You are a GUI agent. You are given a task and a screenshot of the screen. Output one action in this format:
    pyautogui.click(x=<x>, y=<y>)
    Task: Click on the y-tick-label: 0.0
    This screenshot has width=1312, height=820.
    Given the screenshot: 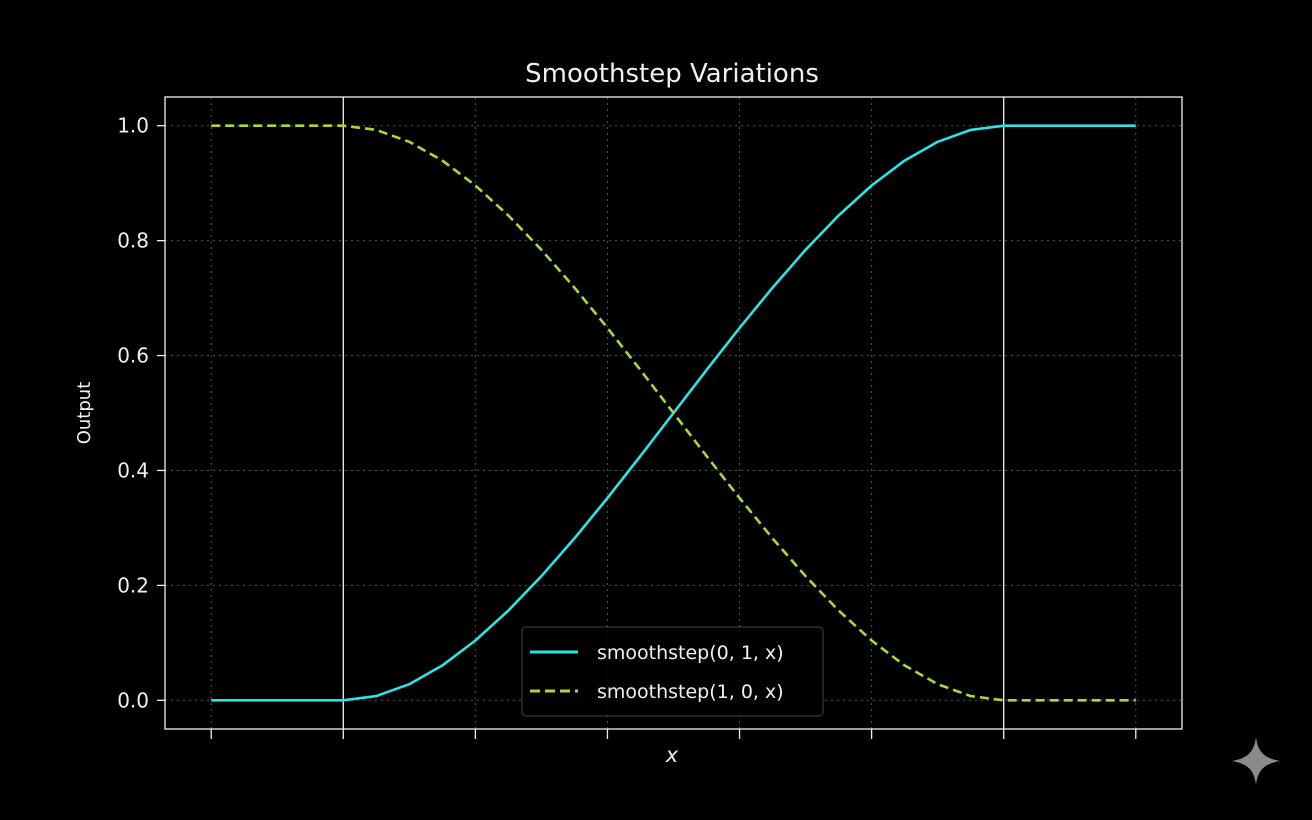 What is the action you would take?
    pyautogui.click(x=133, y=700)
    